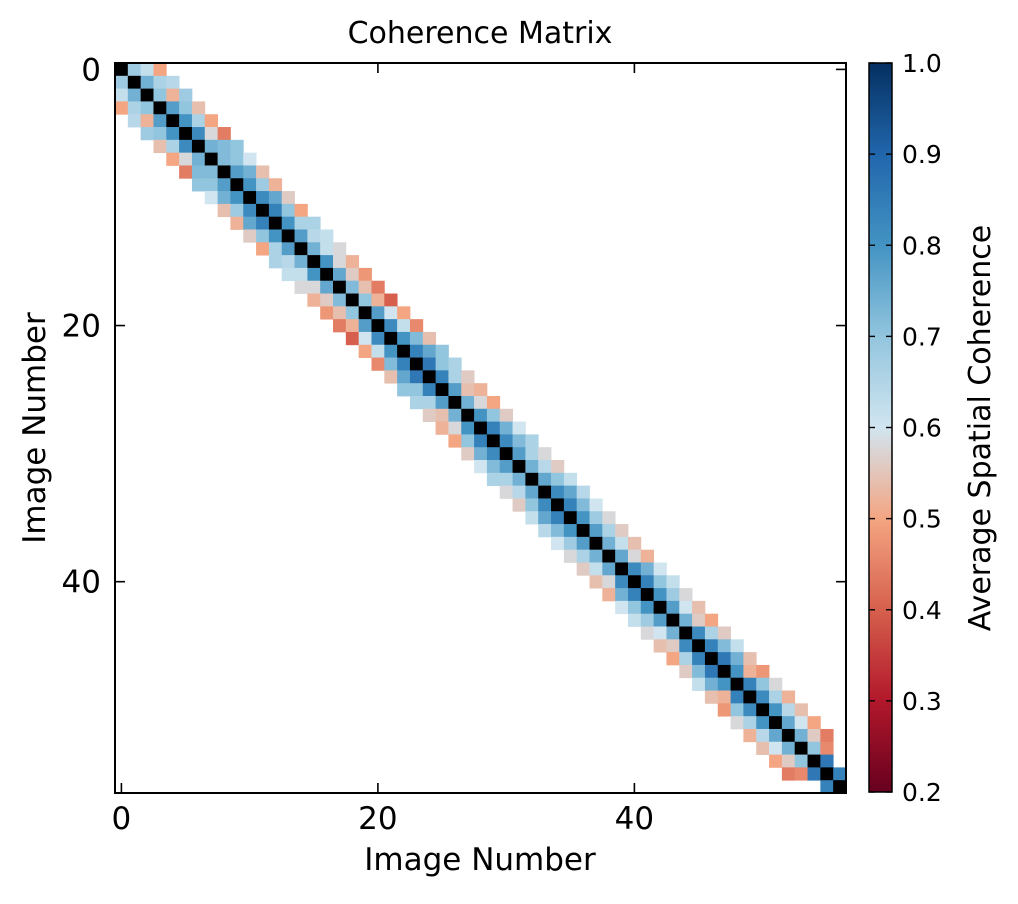  What do you see at coordinates (480, 33) in the screenshot?
I see `chart-title: Coherence Matrix` at bounding box center [480, 33].